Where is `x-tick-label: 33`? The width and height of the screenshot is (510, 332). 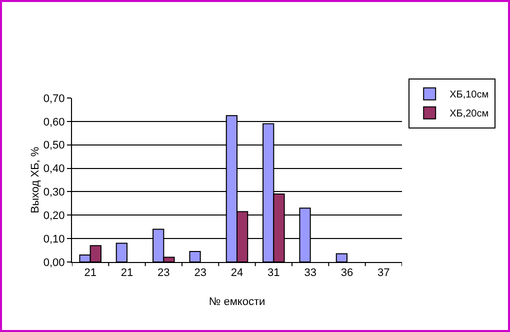 x-tick-label: 33 is located at coordinates (310, 273).